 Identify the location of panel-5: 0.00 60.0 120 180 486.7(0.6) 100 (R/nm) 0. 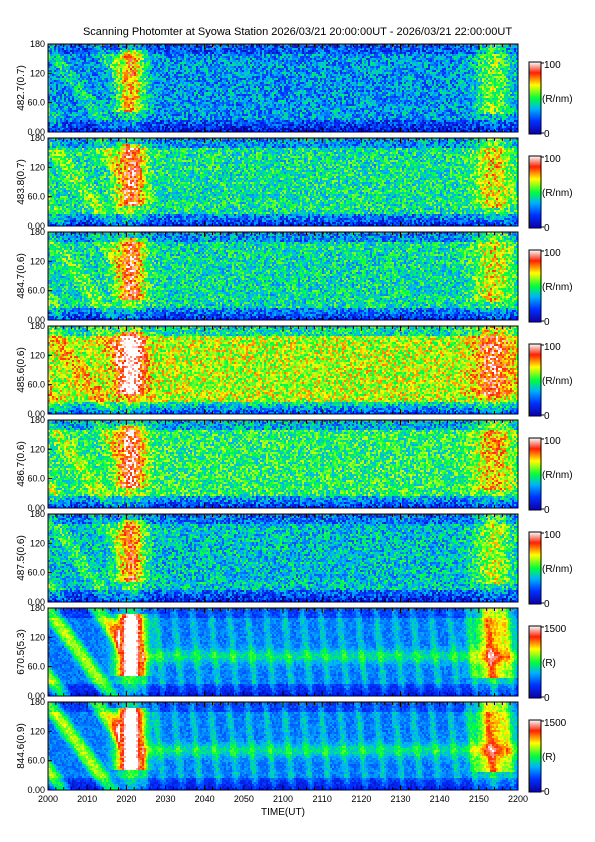
(294, 465).